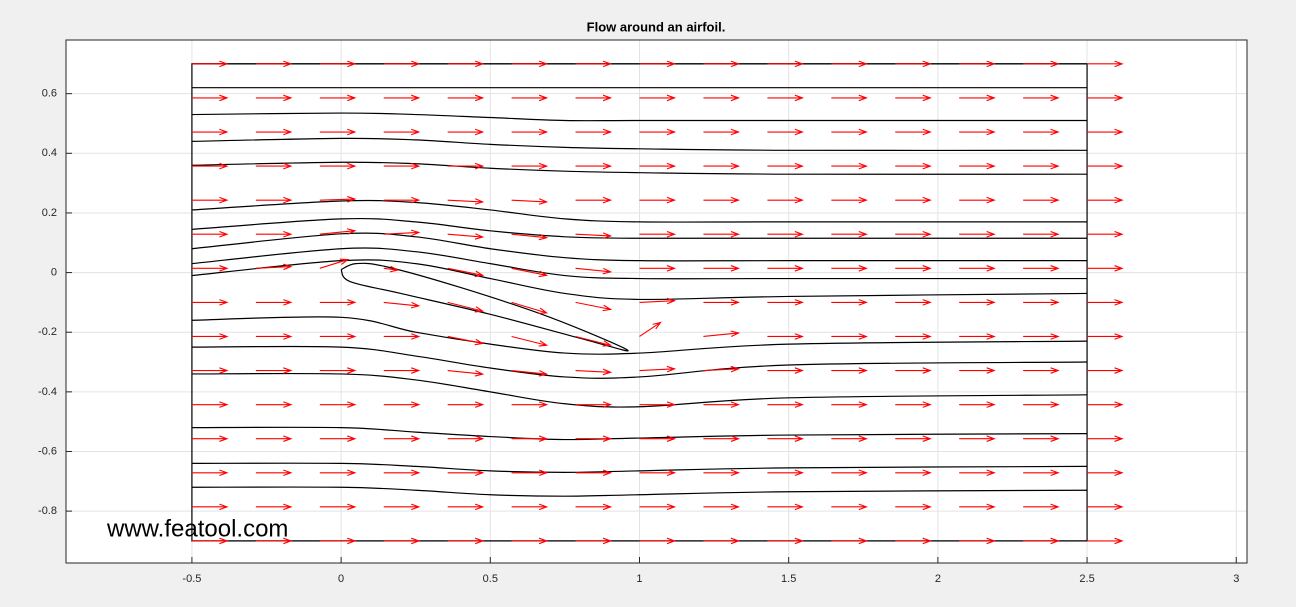  What do you see at coordinates (49, 153) in the screenshot?
I see `y-tick-label: 0.4` at bounding box center [49, 153].